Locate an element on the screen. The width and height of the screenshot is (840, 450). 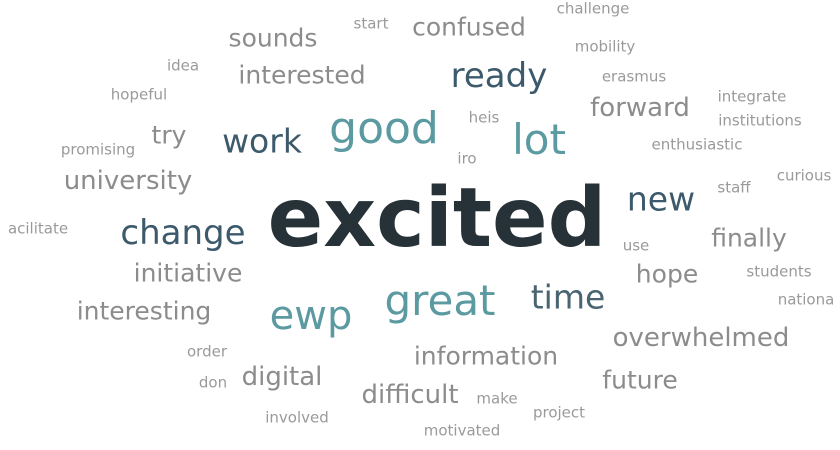
word-make: make is located at coordinates (497, 398).